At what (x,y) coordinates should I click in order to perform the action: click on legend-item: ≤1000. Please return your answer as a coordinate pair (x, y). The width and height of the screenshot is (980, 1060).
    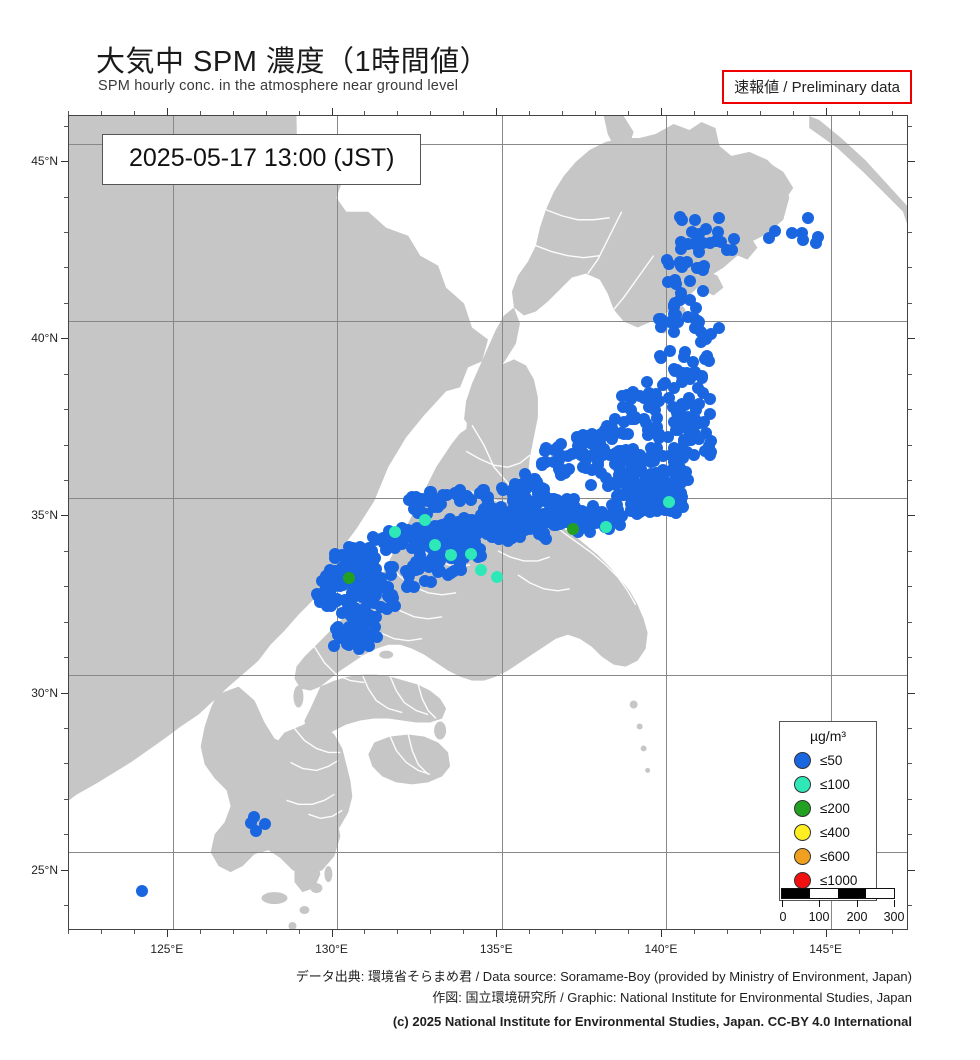
    Looking at the image, I should click on (828, 880).